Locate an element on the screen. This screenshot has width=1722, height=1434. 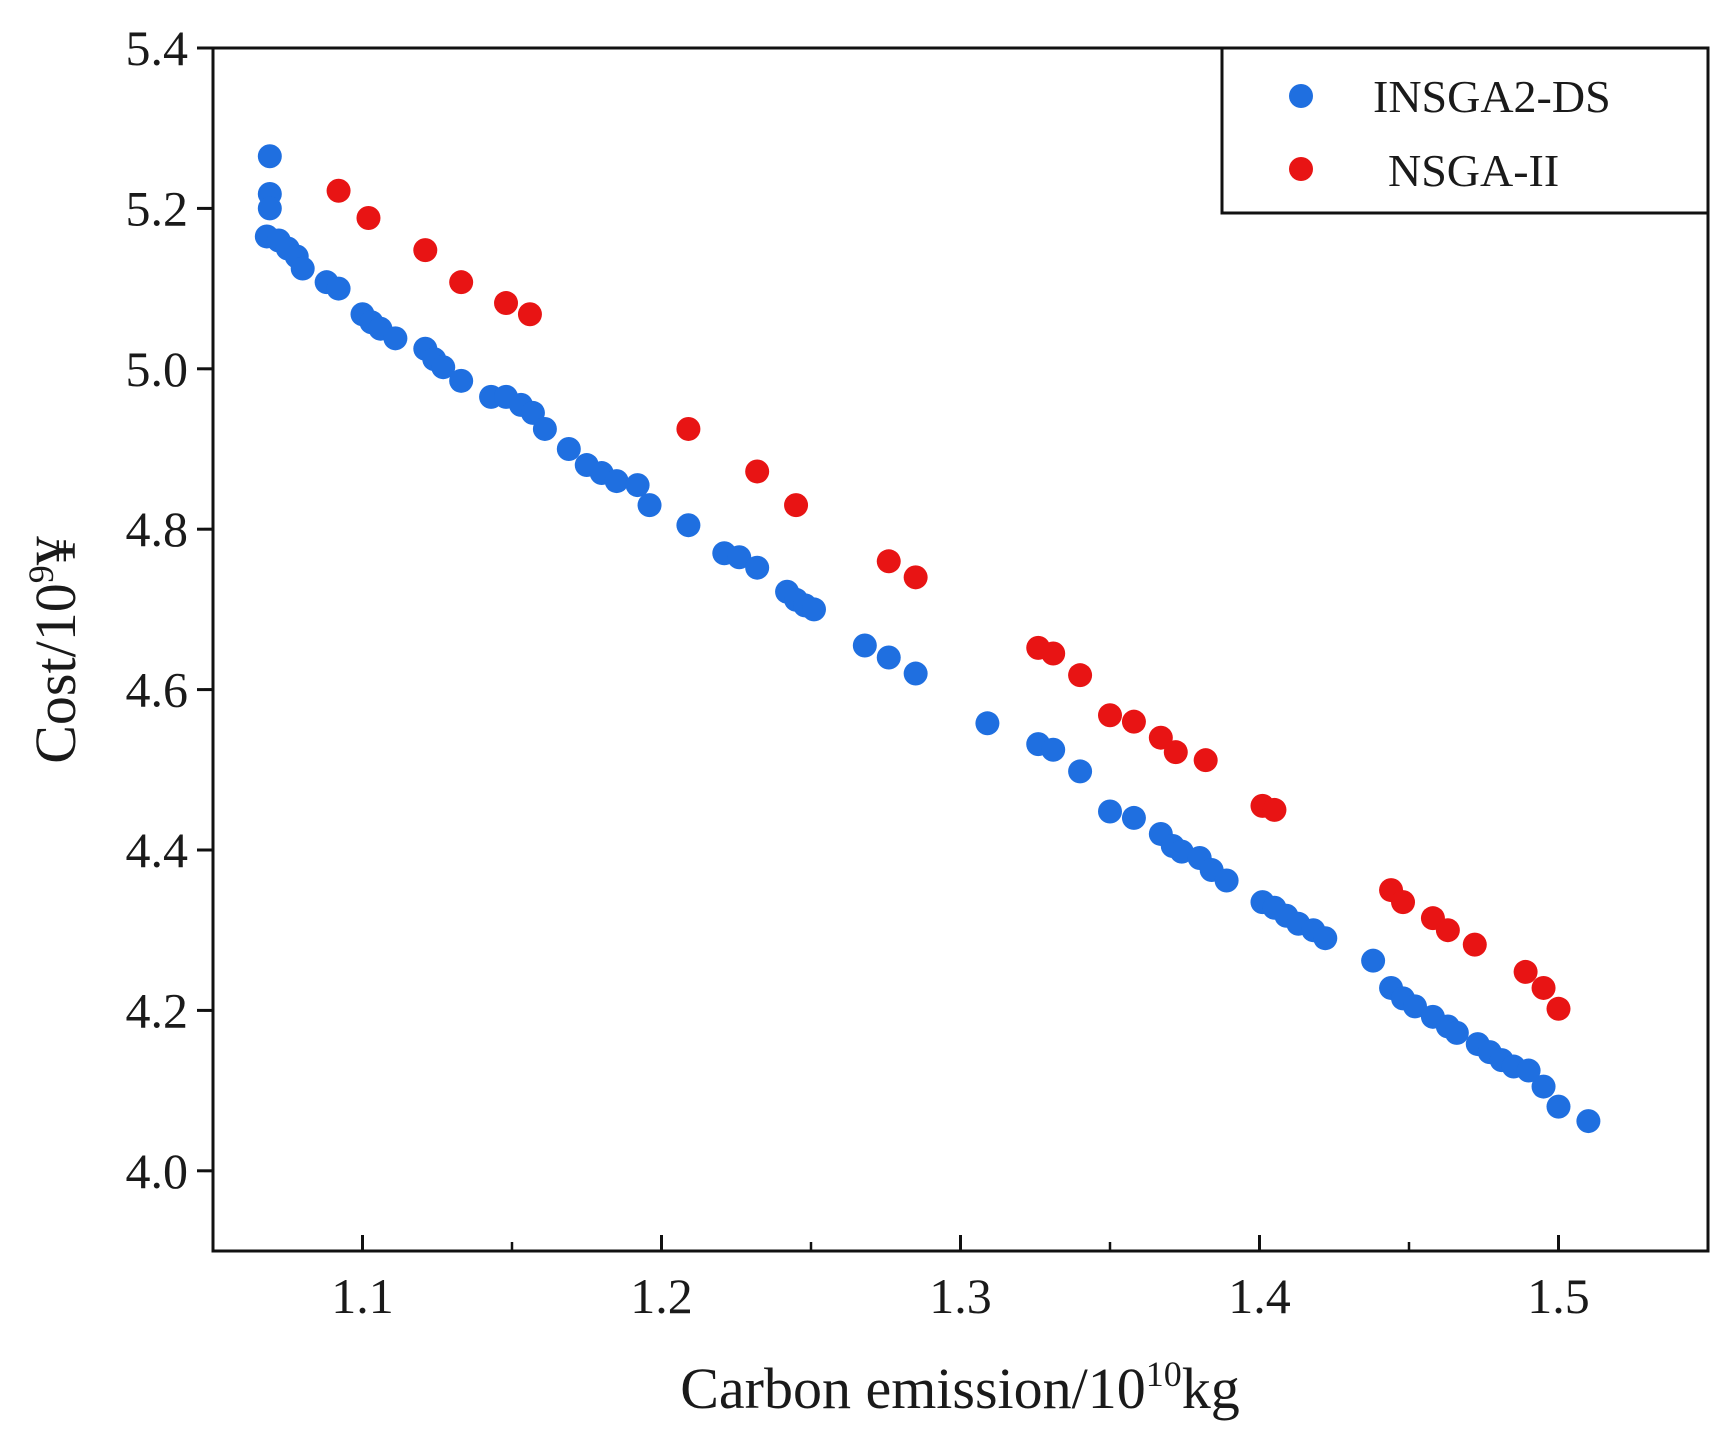
x-tick-label: 1.5 is located at coordinates (1558, 1296).